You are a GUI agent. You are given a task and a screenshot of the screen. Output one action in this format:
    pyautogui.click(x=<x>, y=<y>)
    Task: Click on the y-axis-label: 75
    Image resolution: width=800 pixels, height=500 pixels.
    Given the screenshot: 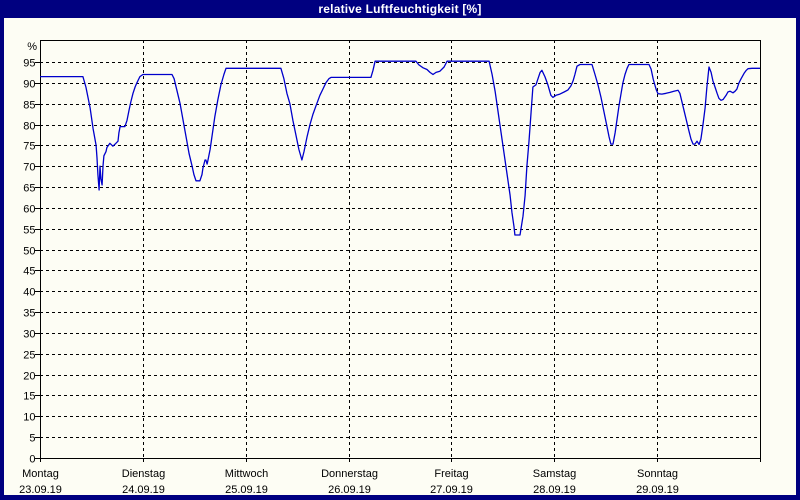 What is the action you would take?
    pyautogui.click(x=29, y=147)
    